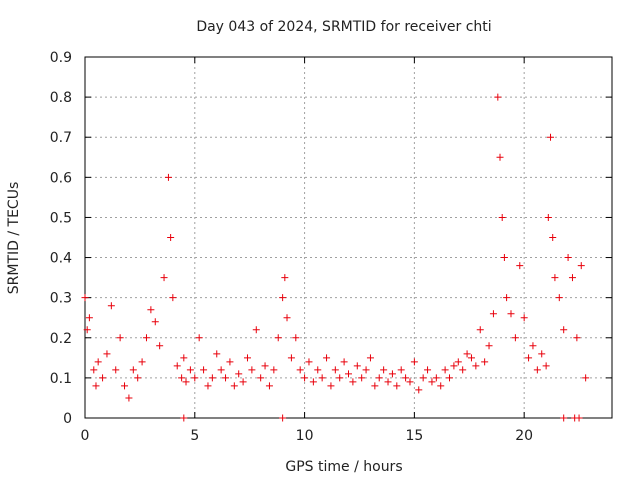 The image size is (640, 480). I want to click on y-tick-label: 0.8, so click(61, 98).